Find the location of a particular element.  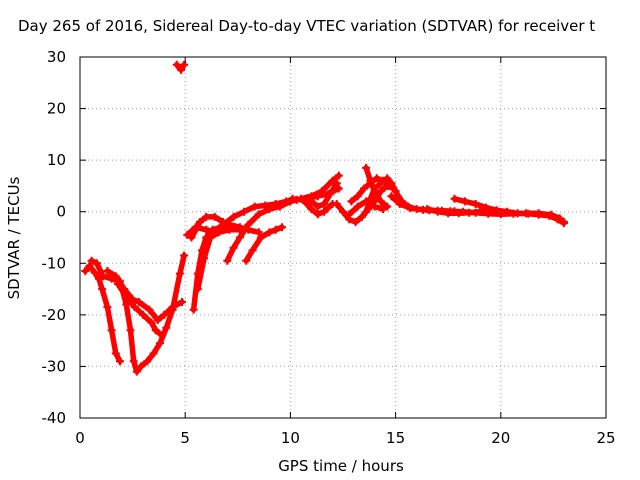

y-tick-label: 10 is located at coordinates (56, 160).